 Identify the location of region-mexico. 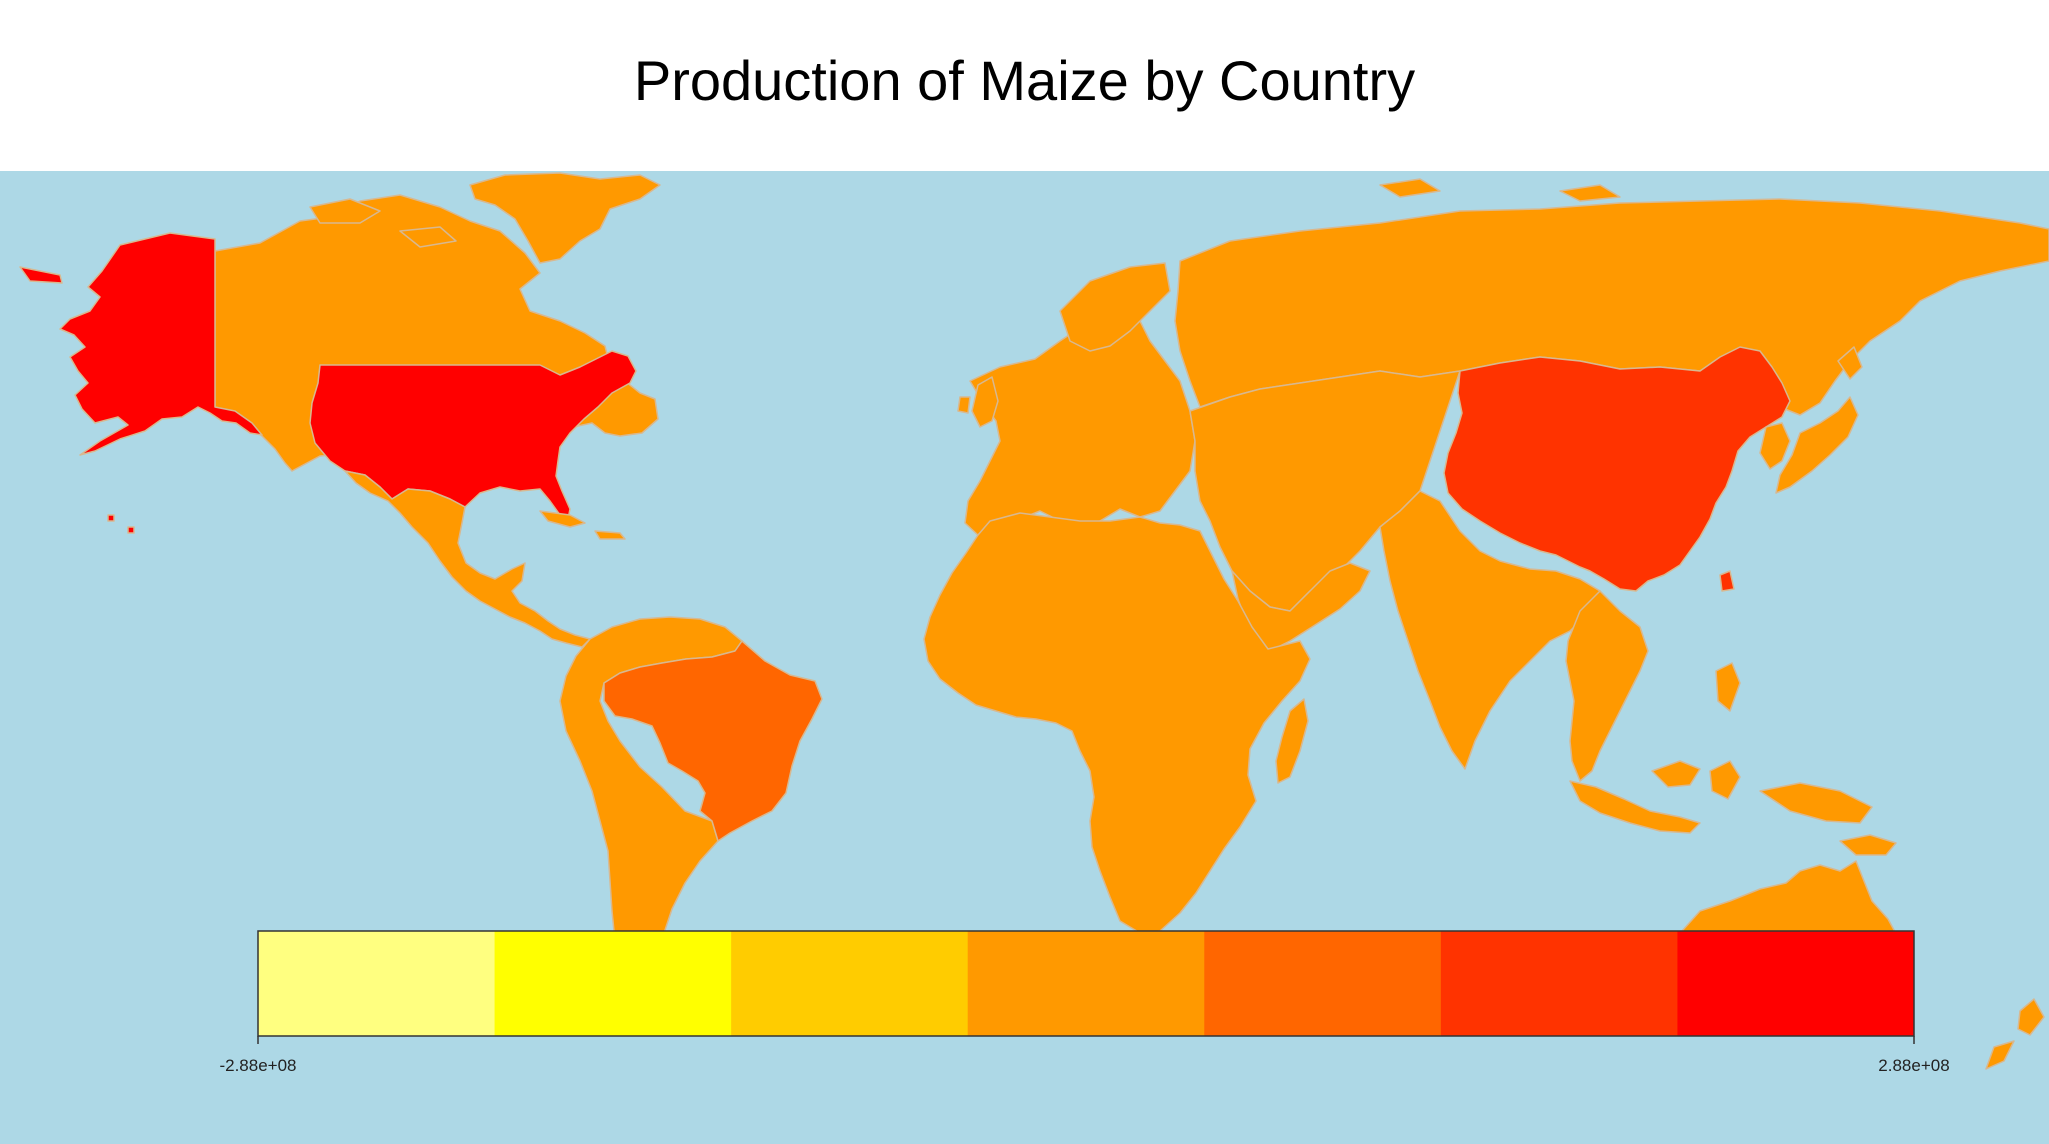
(467, 559).